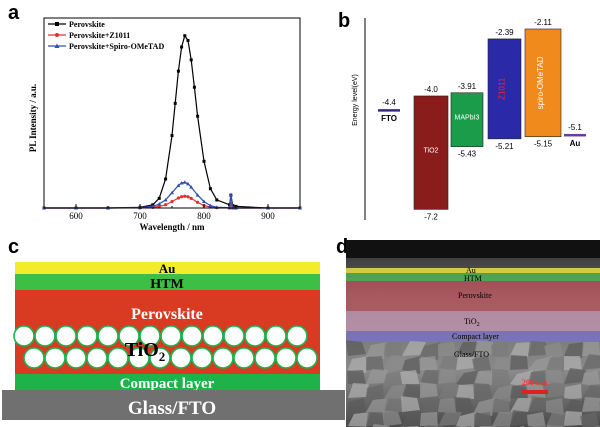 The height and width of the screenshot is (427, 600). I want to click on bottom-value-label: -5.43, so click(467, 154).